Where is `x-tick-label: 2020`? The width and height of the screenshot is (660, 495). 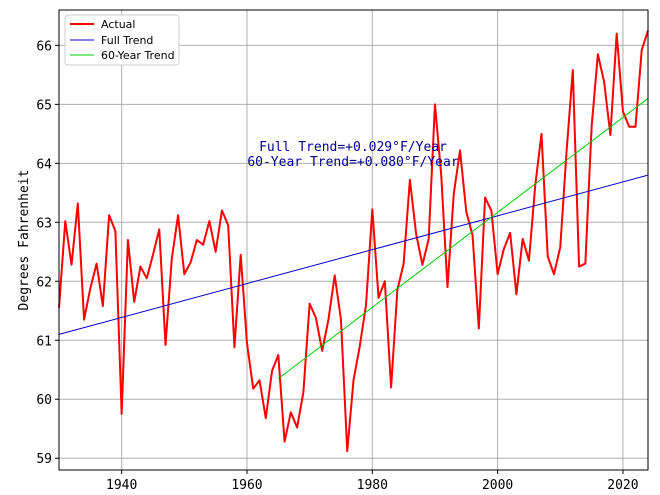 x-tick-label: 2020 is located at coordinates (622, 485).